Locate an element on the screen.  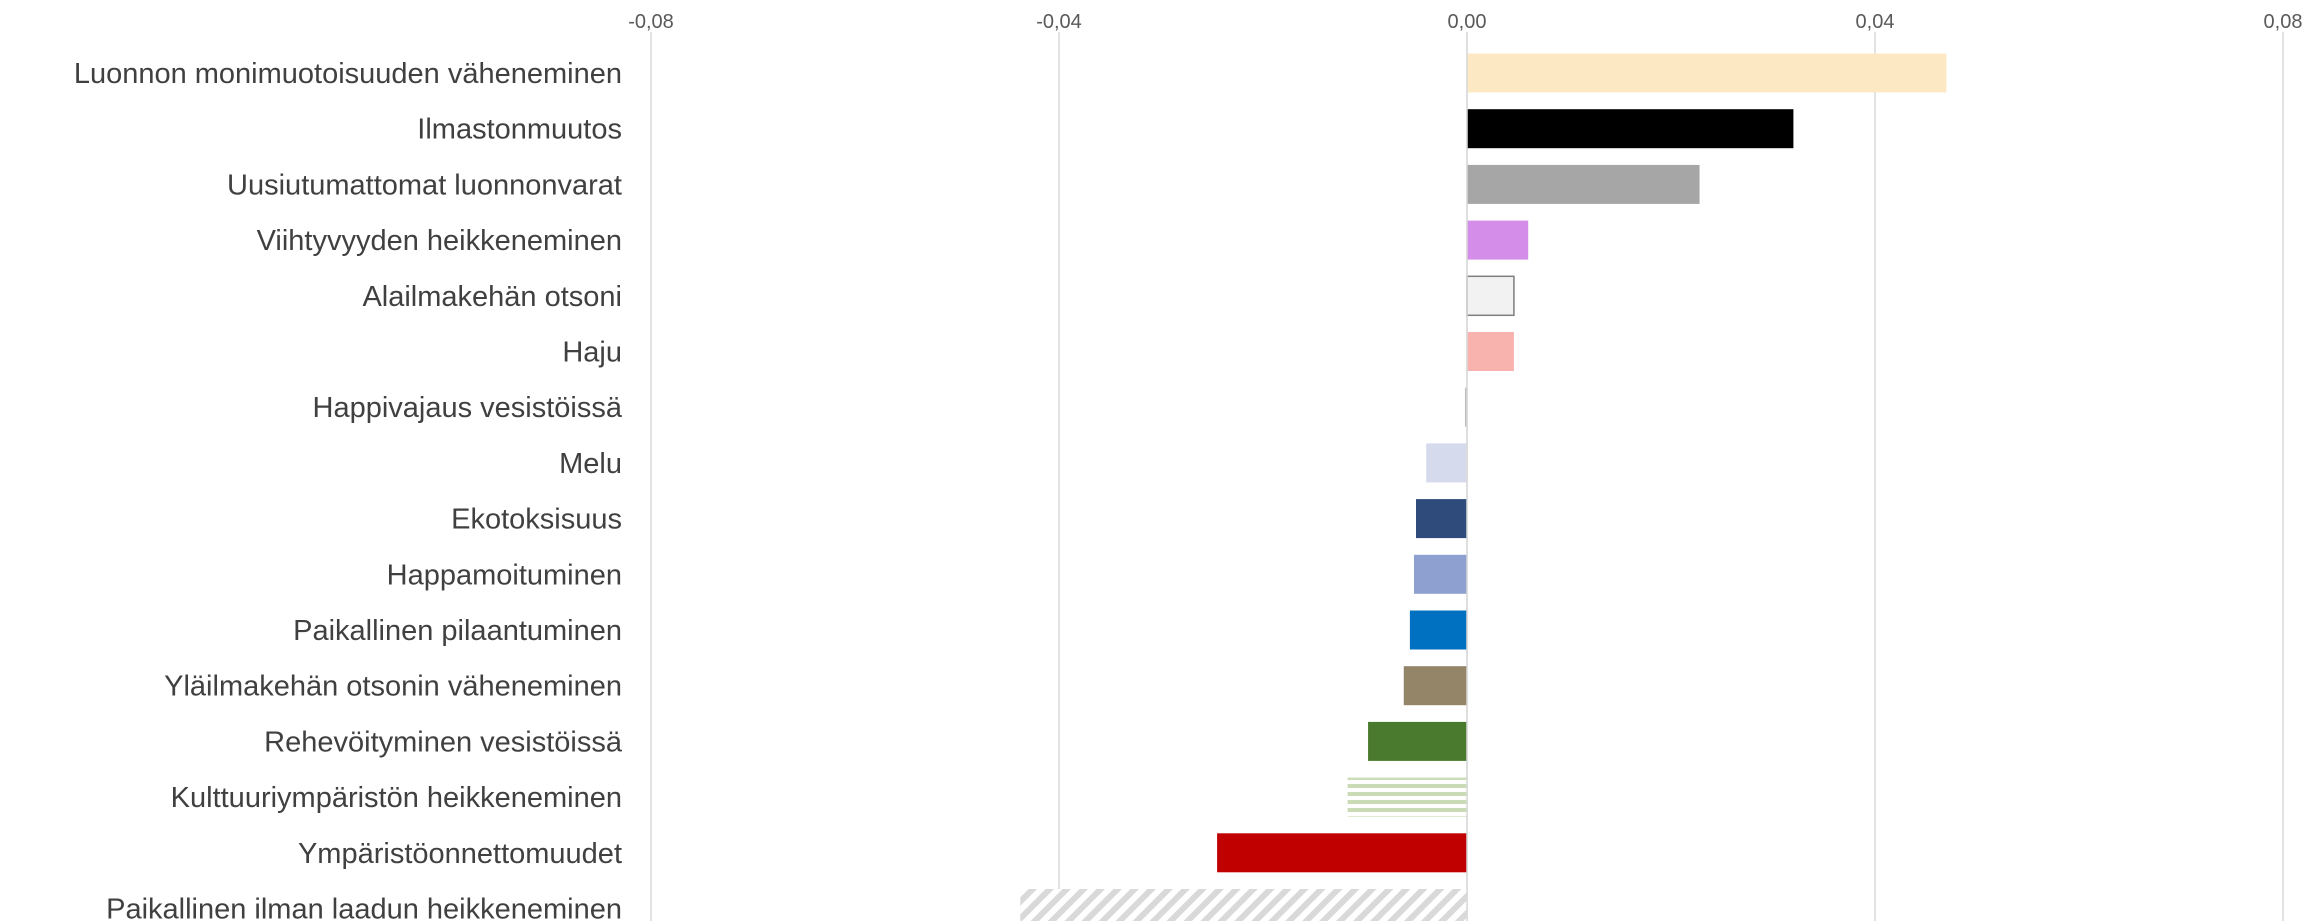
category-label: Happamoituminen is located at coordinates (504, 575).